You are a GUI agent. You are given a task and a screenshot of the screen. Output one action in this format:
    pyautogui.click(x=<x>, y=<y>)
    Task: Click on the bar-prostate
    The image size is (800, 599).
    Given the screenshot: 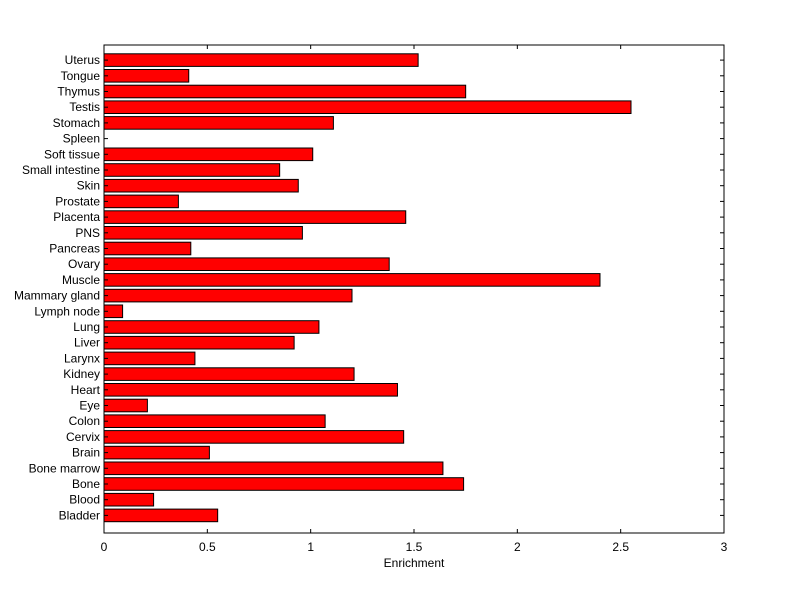 What is the action you would take?
    pyautogui.click(x=141, y=201)
    